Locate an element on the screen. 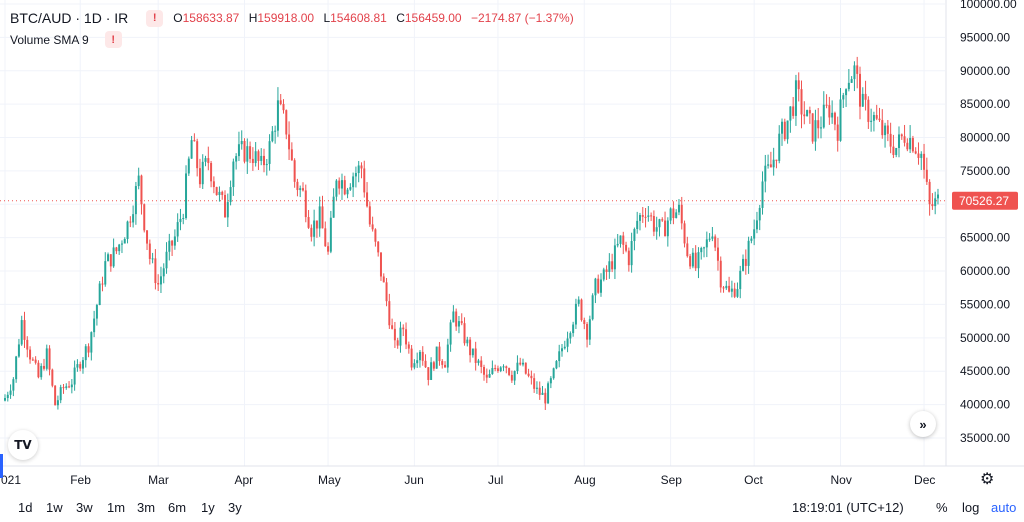 This screenshot has height=522, width=1024. percent-scale-button: % is located at coordinates (942, 507).